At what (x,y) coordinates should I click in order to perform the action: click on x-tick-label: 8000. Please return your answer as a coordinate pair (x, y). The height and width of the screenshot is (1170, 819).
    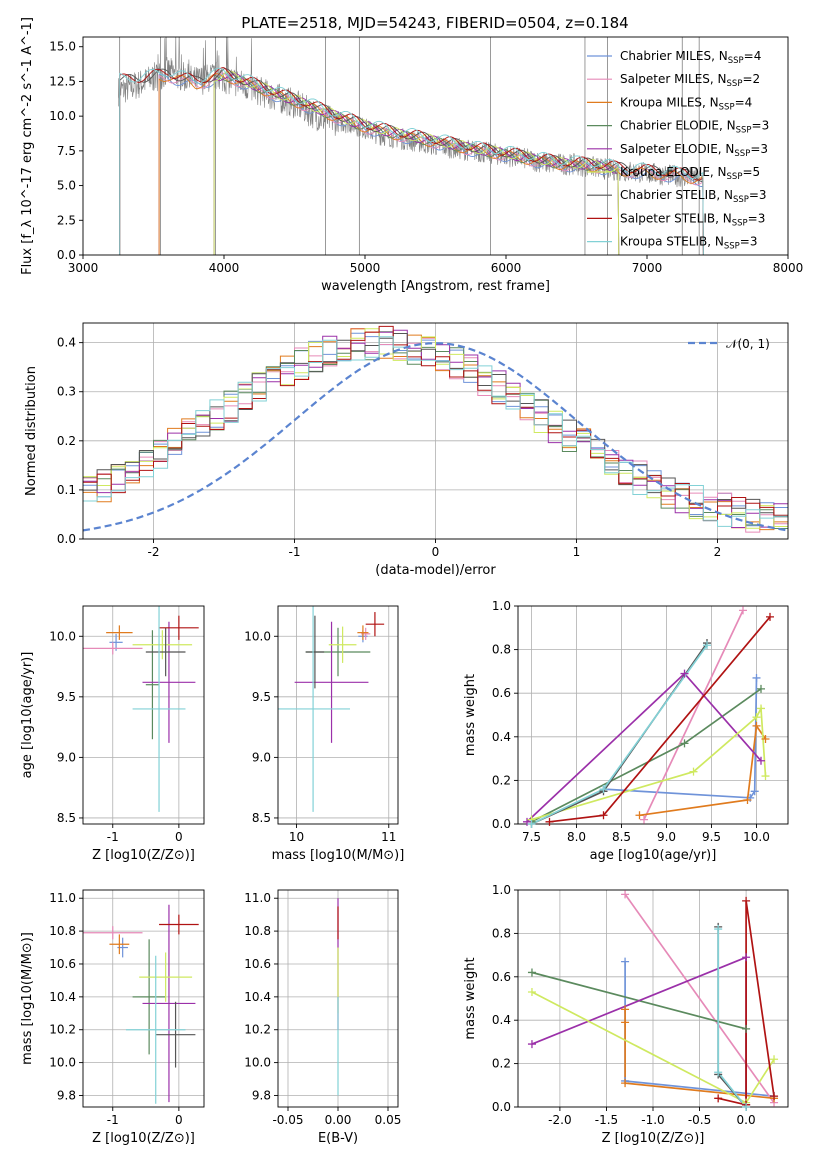
    Looking at the image, I should click on (788, 268).